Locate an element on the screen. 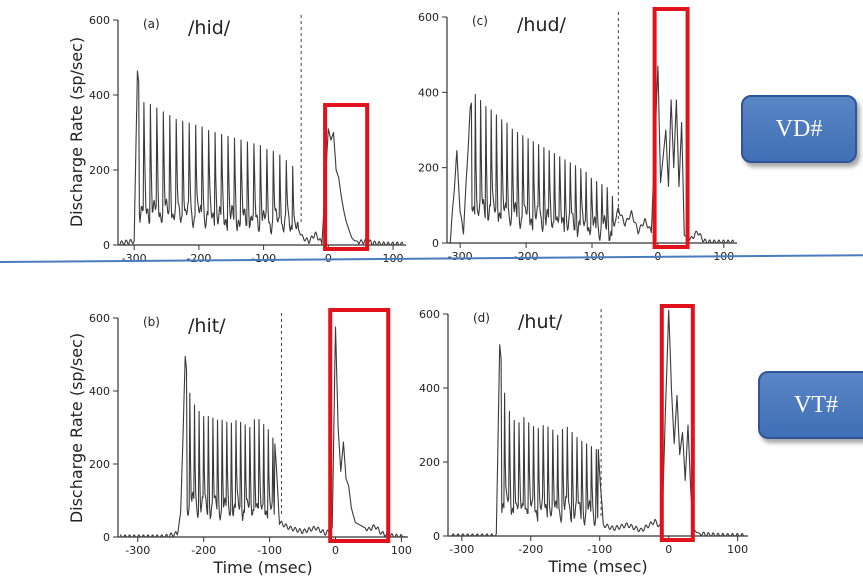 This screenshot has height=581, width=863. panel-label: (c) is located at coordinates (480, 21).